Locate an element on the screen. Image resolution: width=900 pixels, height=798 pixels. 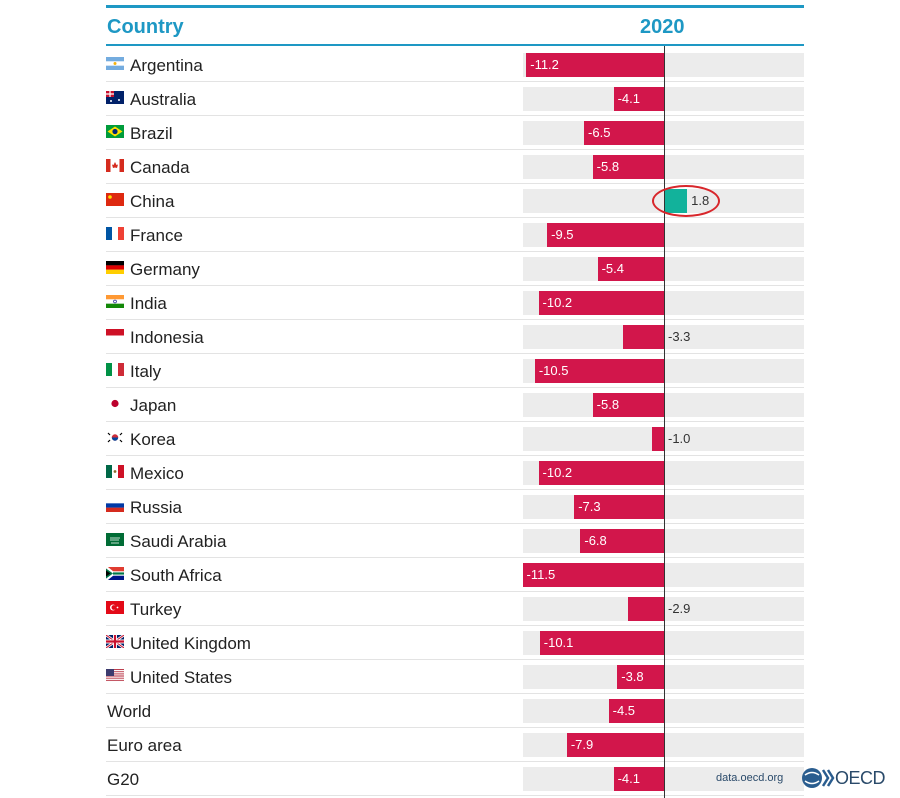
country-label: France is located at coordinates (156, 235).